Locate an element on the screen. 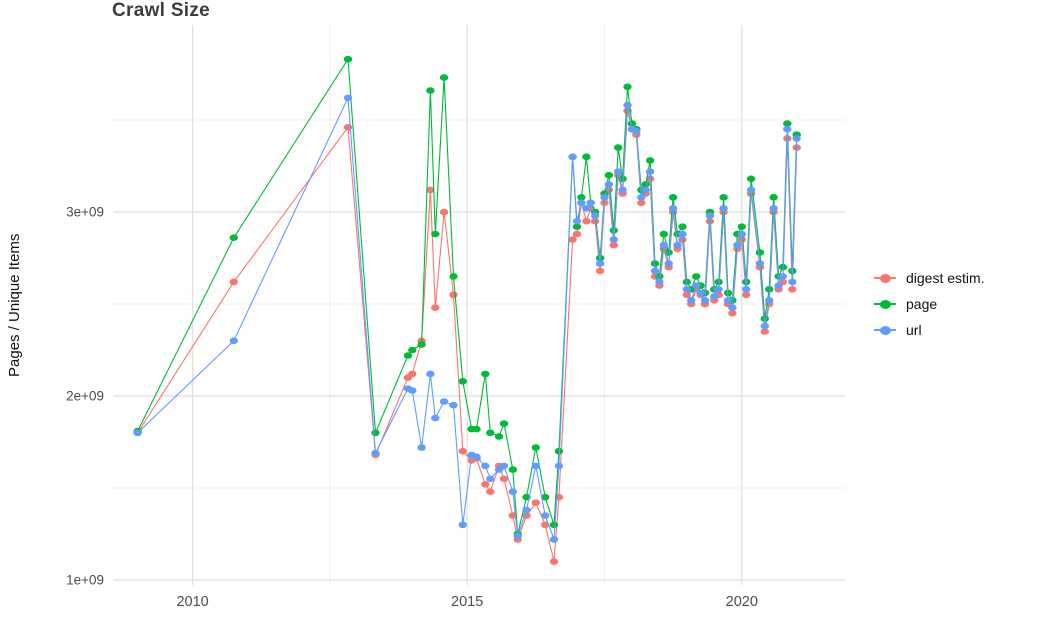 This screenshot has width=1059, height=639. y-tick-label: 3e+09 is located at coordinates (85, 211).